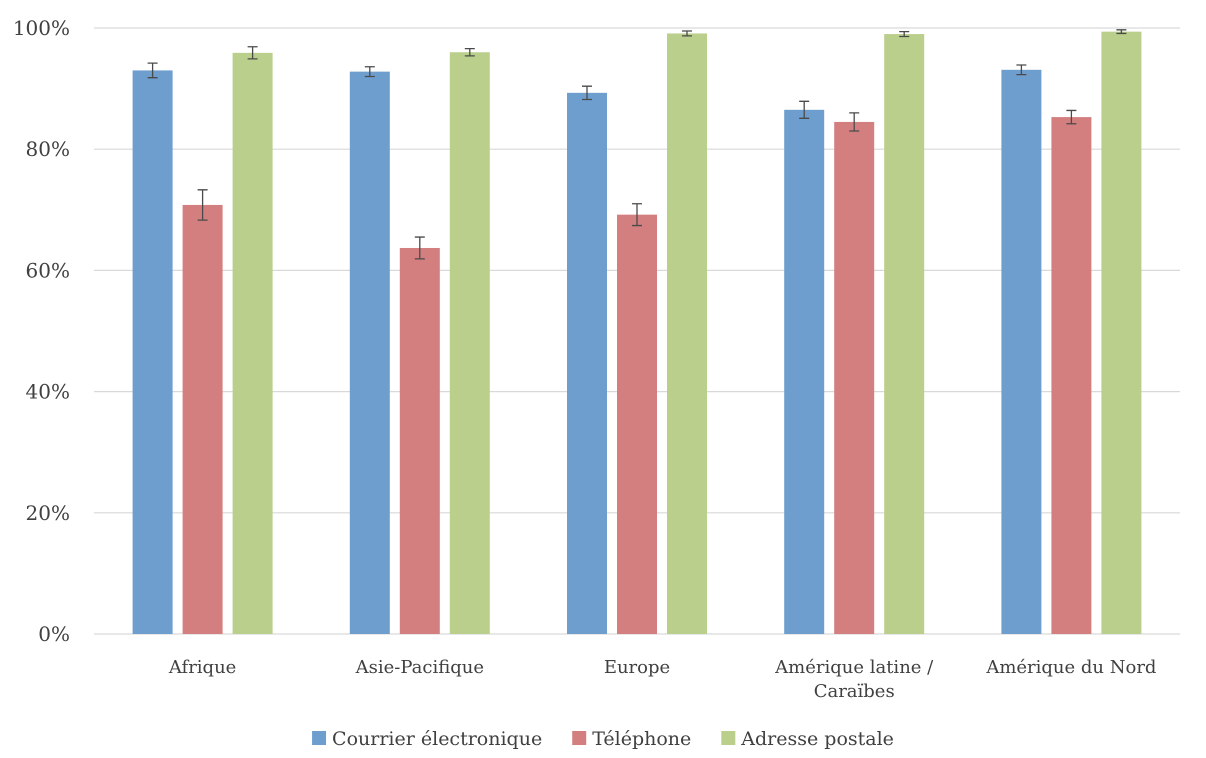  I want to click on y-tick-label: 0%, so click(54, 634).